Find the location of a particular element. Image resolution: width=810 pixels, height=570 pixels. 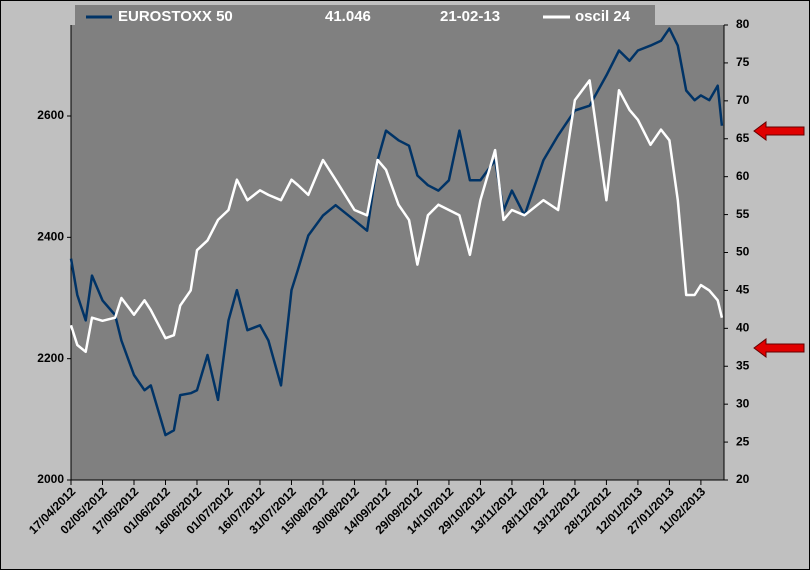

legend-label: EUROSTOXX 50 is located at coordinates (175, 16).